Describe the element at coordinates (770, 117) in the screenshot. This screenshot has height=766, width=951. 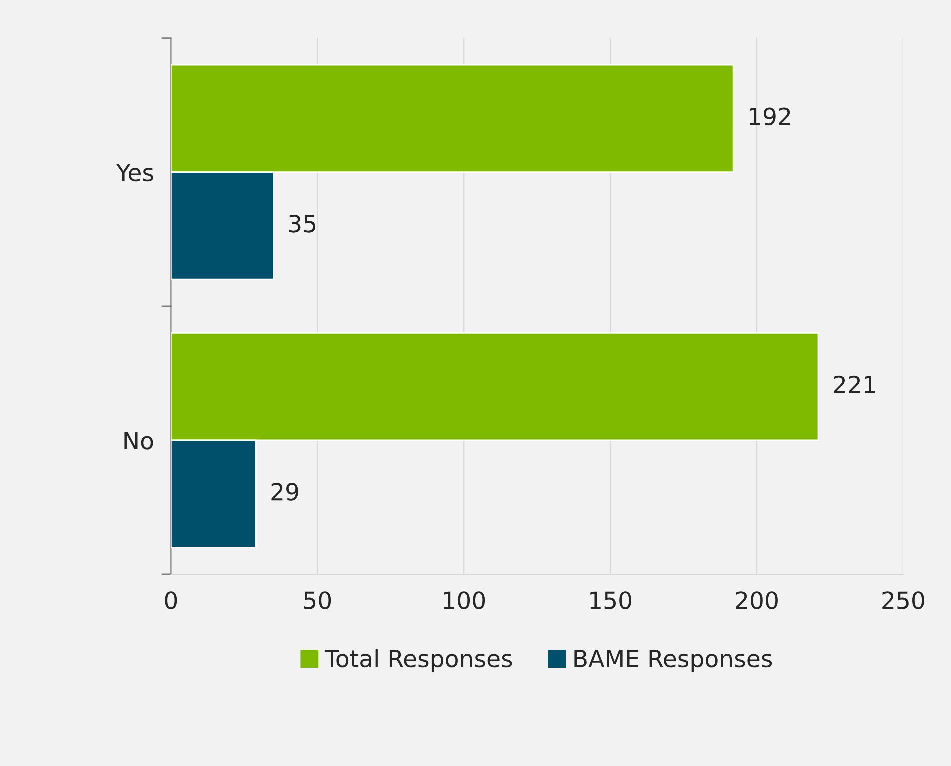
I see `data-label: 192` at that location.